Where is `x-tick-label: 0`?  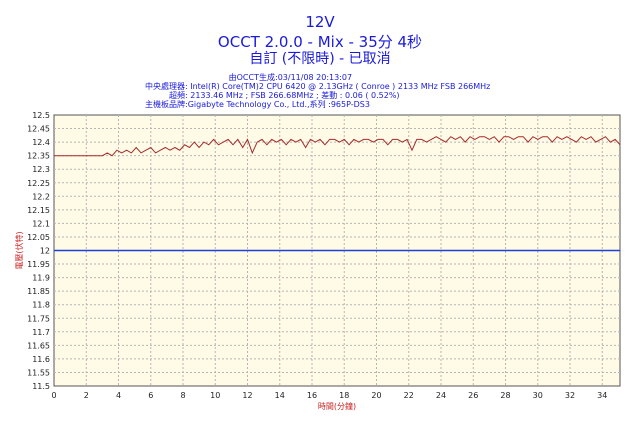 x-tick-label: 0 is located at coordinates (53, 395).